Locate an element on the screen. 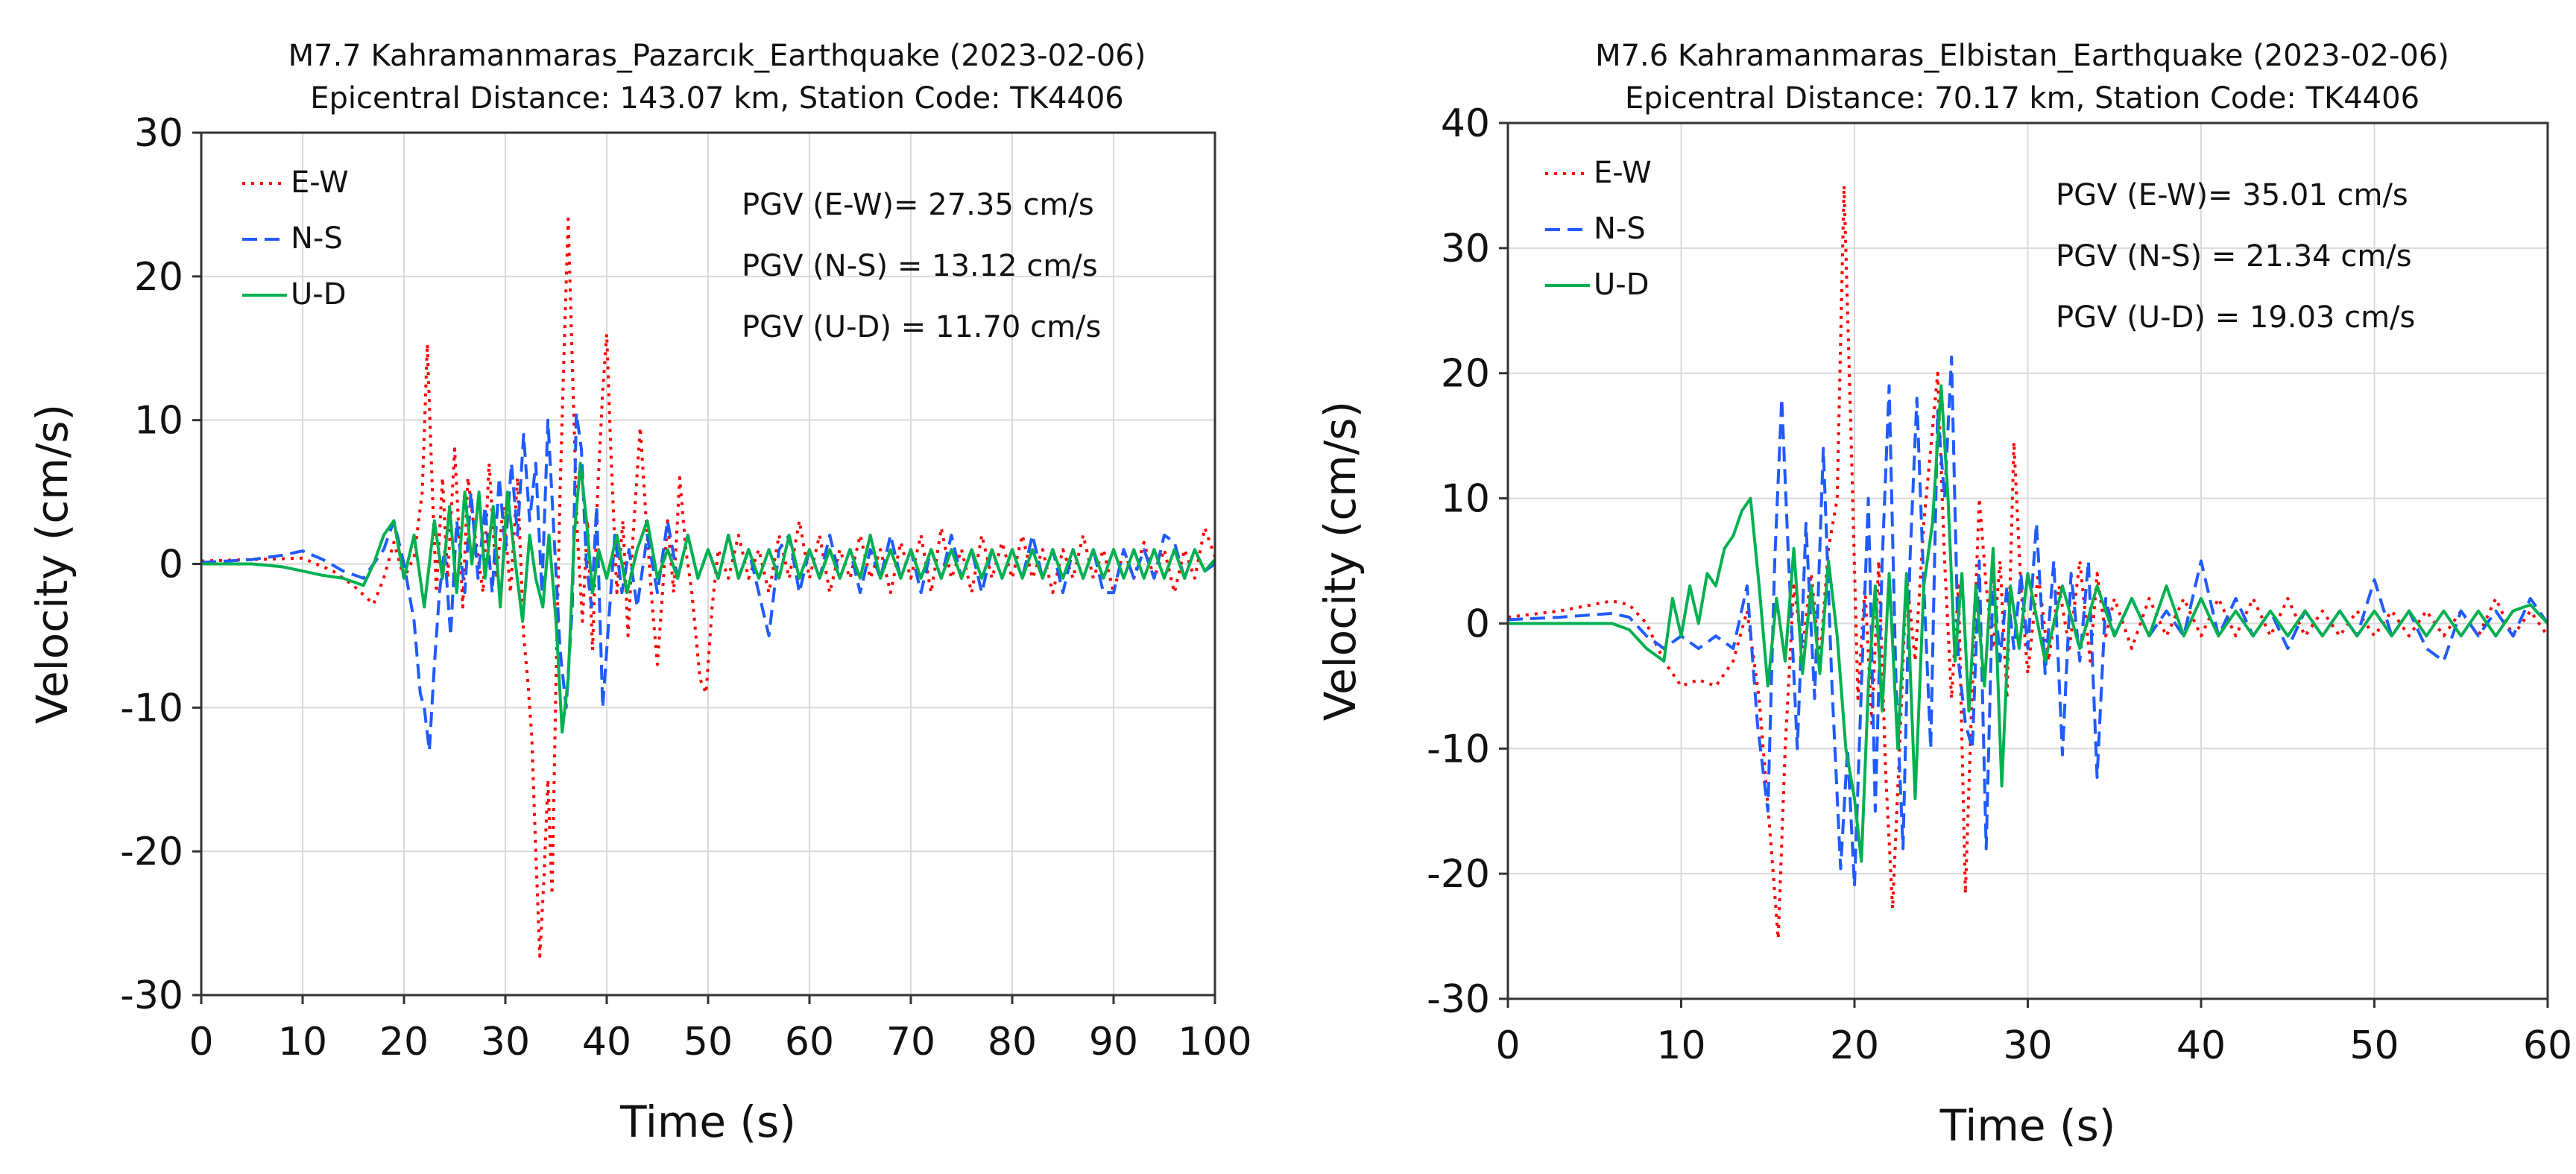 The width and height of the screenshot is (2576, 1174). x-tick-label: 100 is located at coordinates (1214, 1042).